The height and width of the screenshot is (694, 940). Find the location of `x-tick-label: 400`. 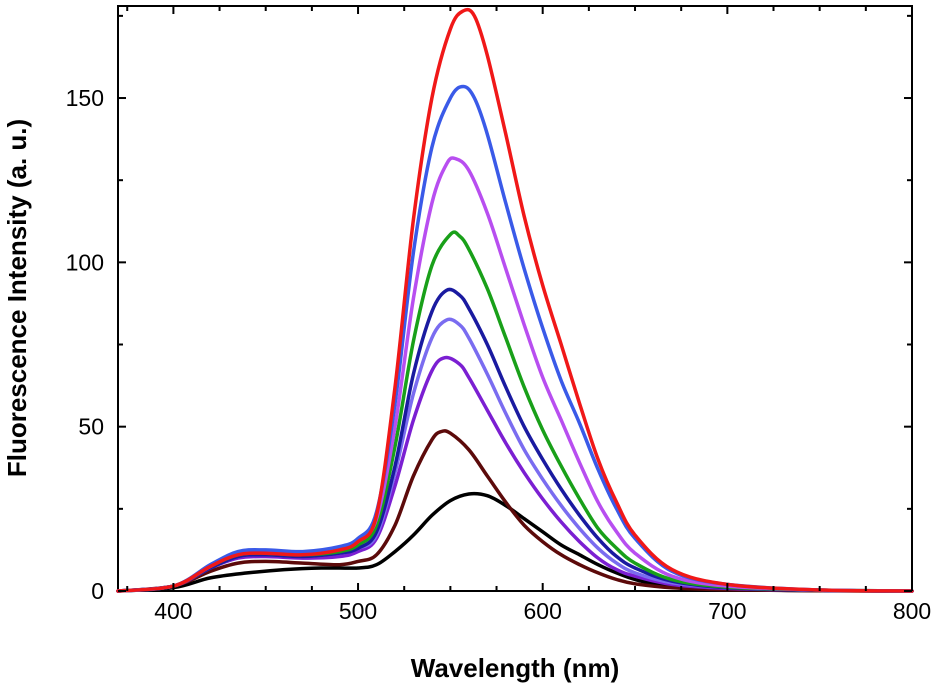

x-tick-label: 400 is located at coordinates (173, 611).